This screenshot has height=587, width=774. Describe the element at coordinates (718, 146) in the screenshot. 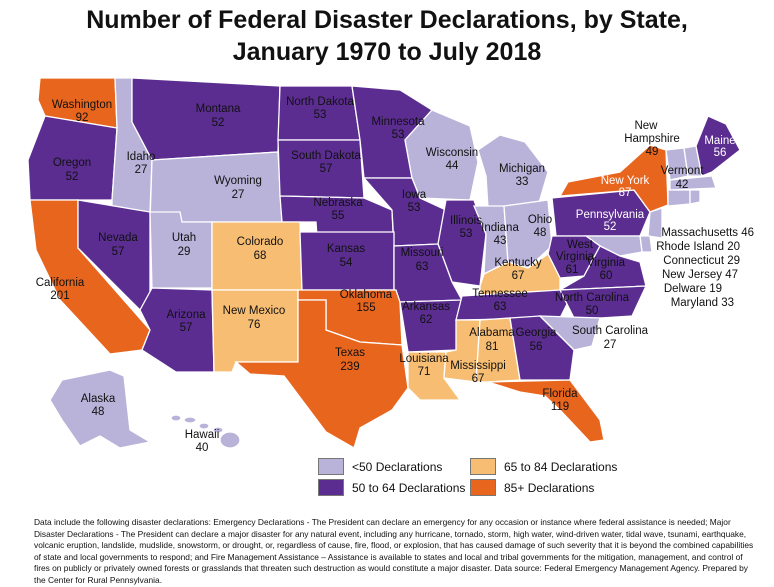

I see `state-maine` at that location.